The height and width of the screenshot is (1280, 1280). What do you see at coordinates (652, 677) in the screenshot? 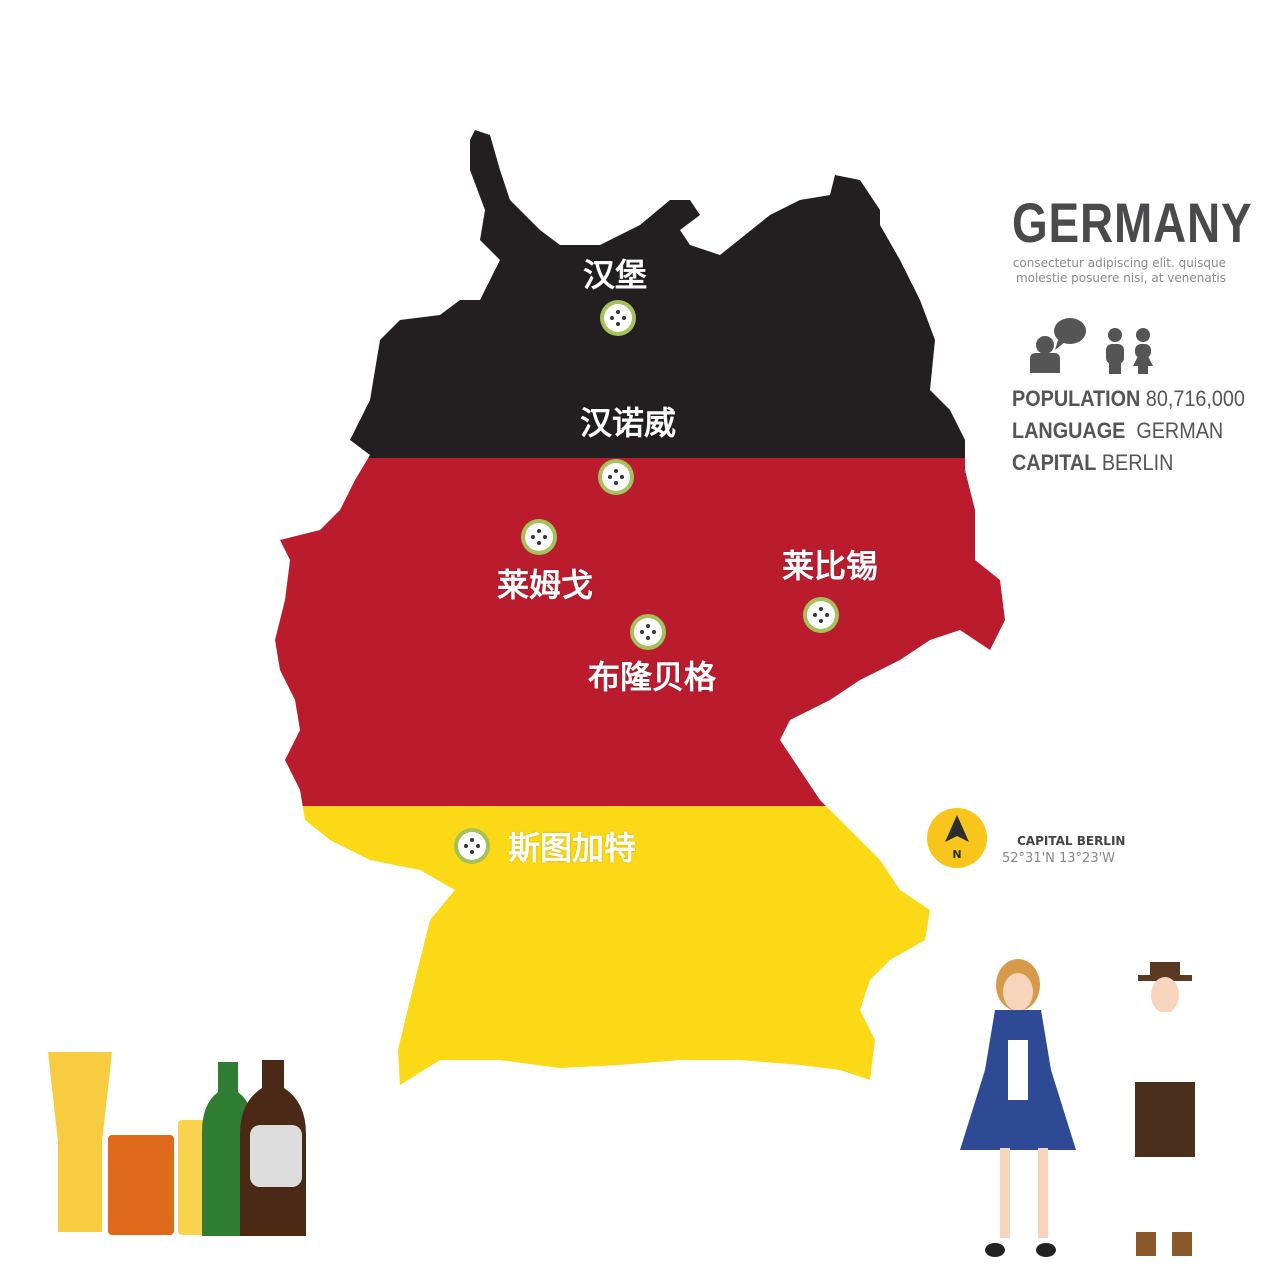
I see `city-label-bamberg: 布隆贝格` at bounding box center [652, 677].